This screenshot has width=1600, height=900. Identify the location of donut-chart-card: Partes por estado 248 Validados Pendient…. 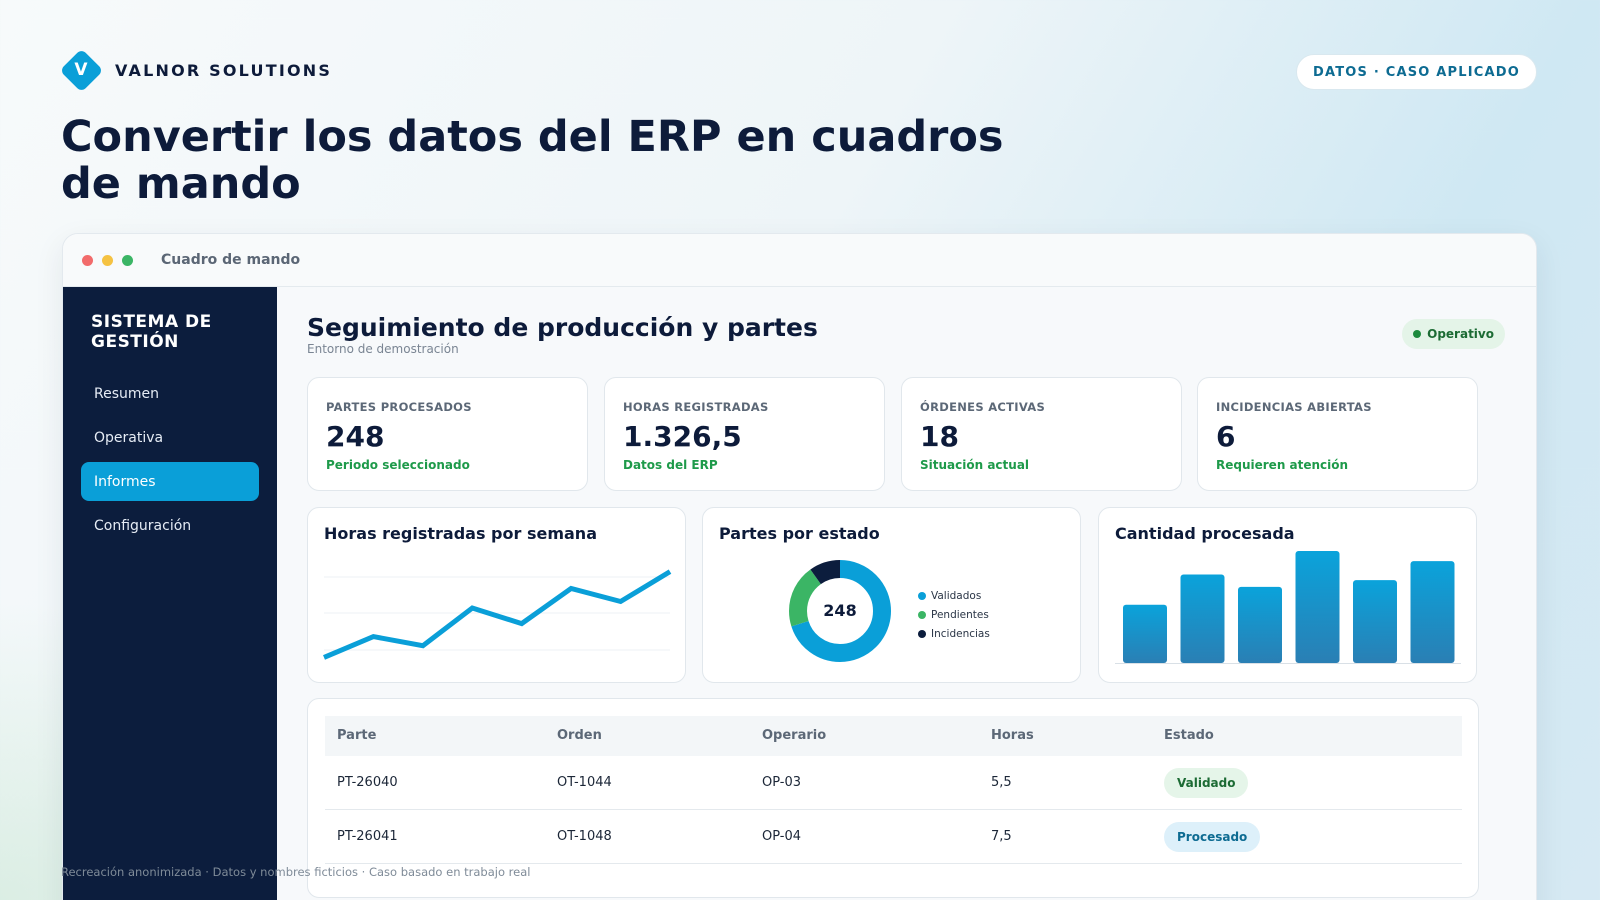
(891, 595).